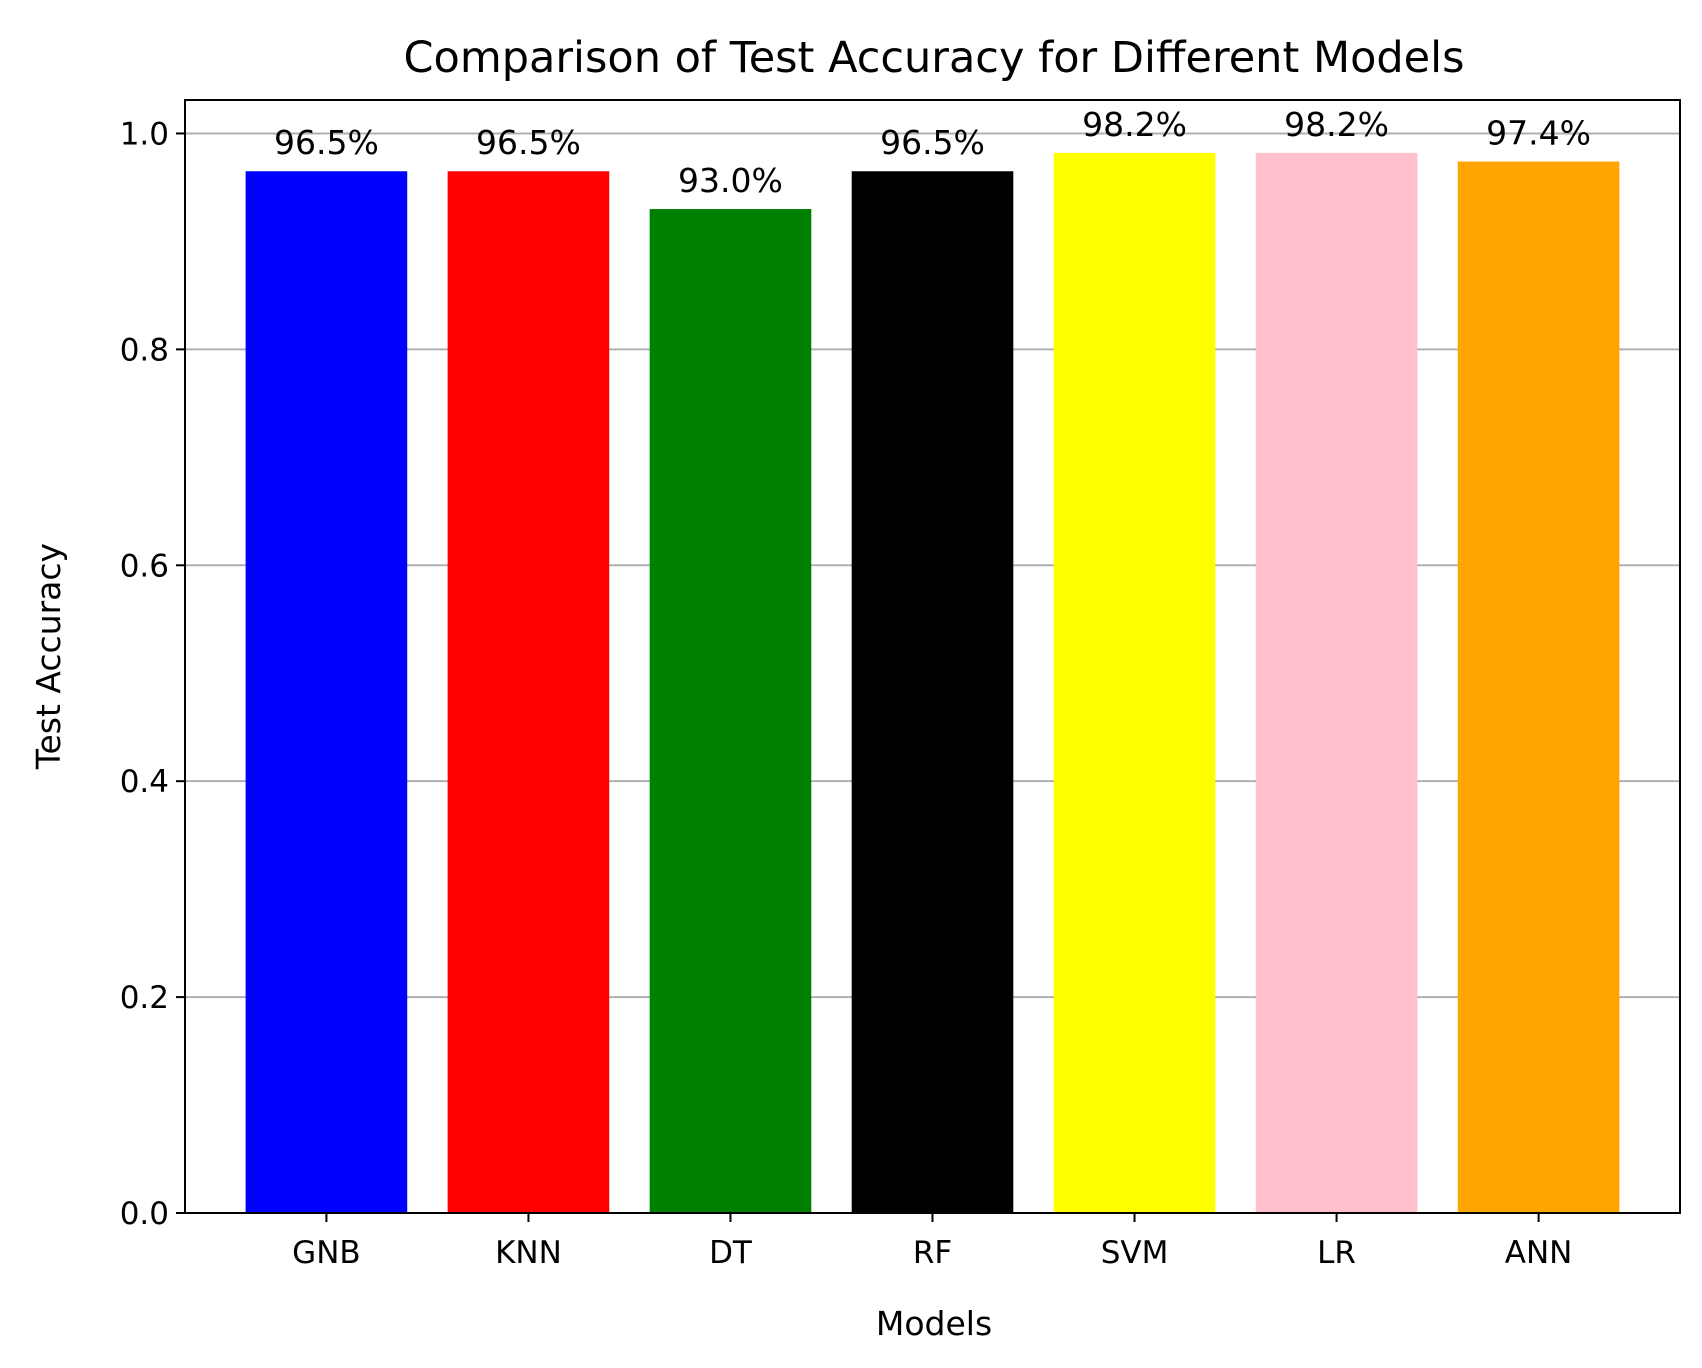 The width and height of the screenshot is (1702, 1368). What do you see at coordinates (1134, 124) in the screenshot?
I see `data-label-svm: 98.2%` at bounding box center [1134, 124].